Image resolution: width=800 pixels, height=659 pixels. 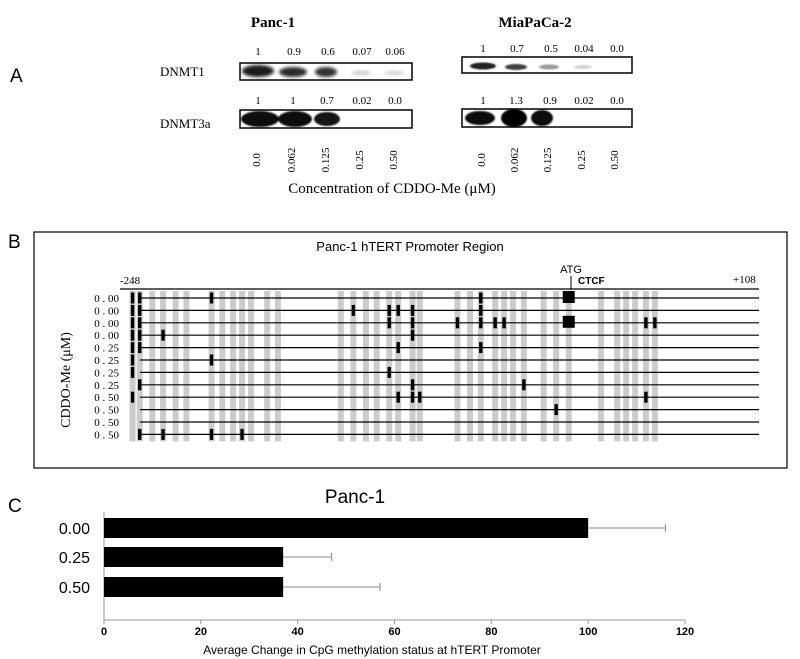 I want to click on quant-panc1-dnmt3a: 1 1 0.7 0.02 0.0, so click(x=328, y=101).